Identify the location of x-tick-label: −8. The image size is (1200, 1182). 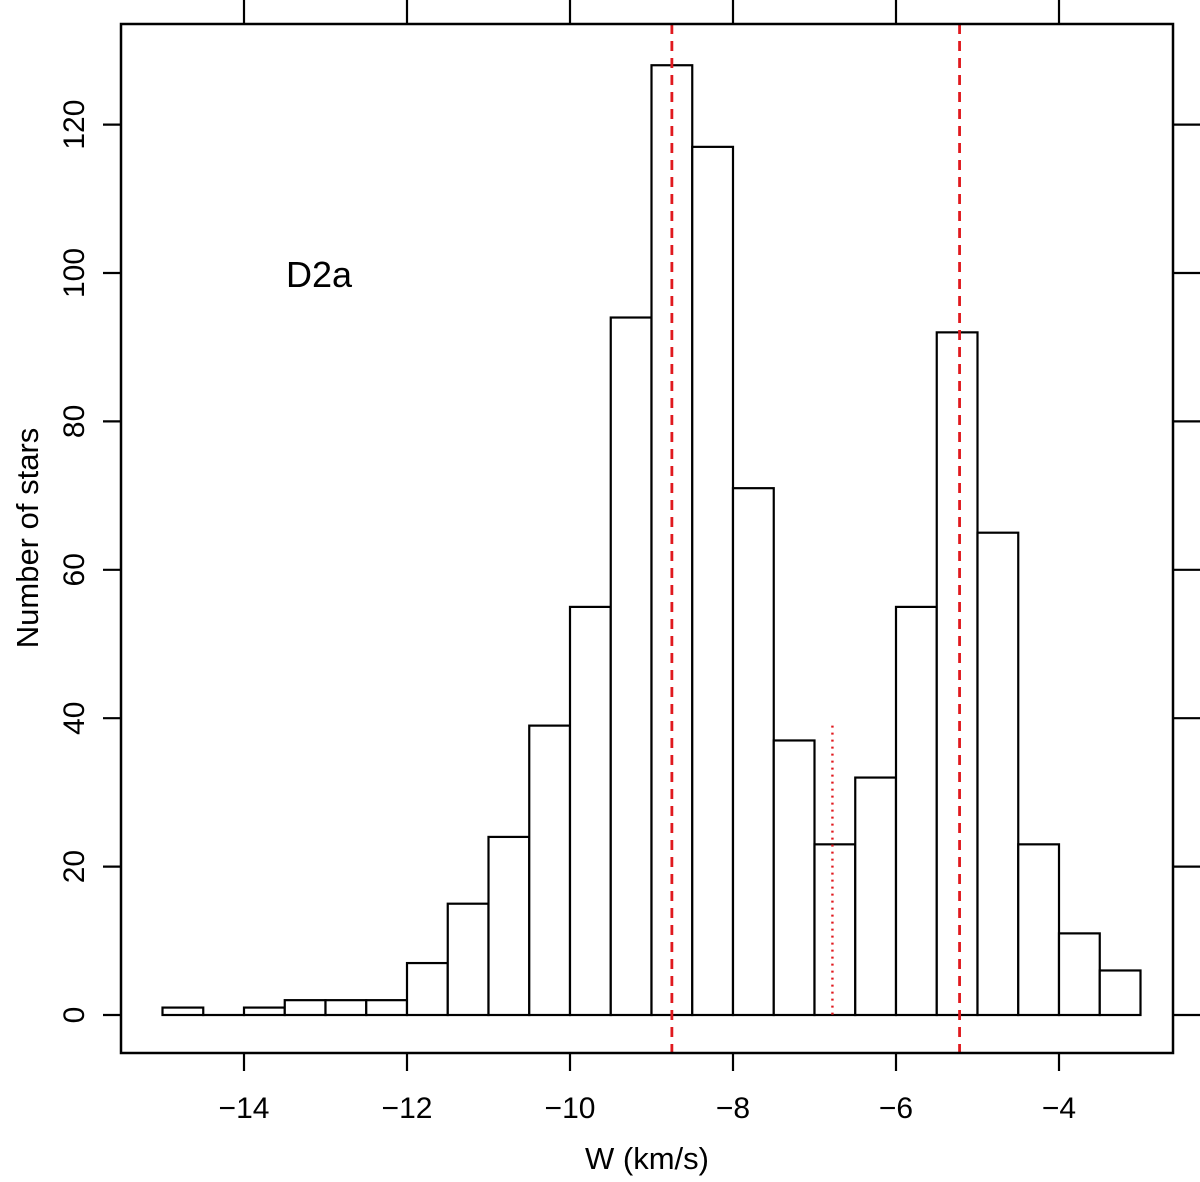
(733, 1108).